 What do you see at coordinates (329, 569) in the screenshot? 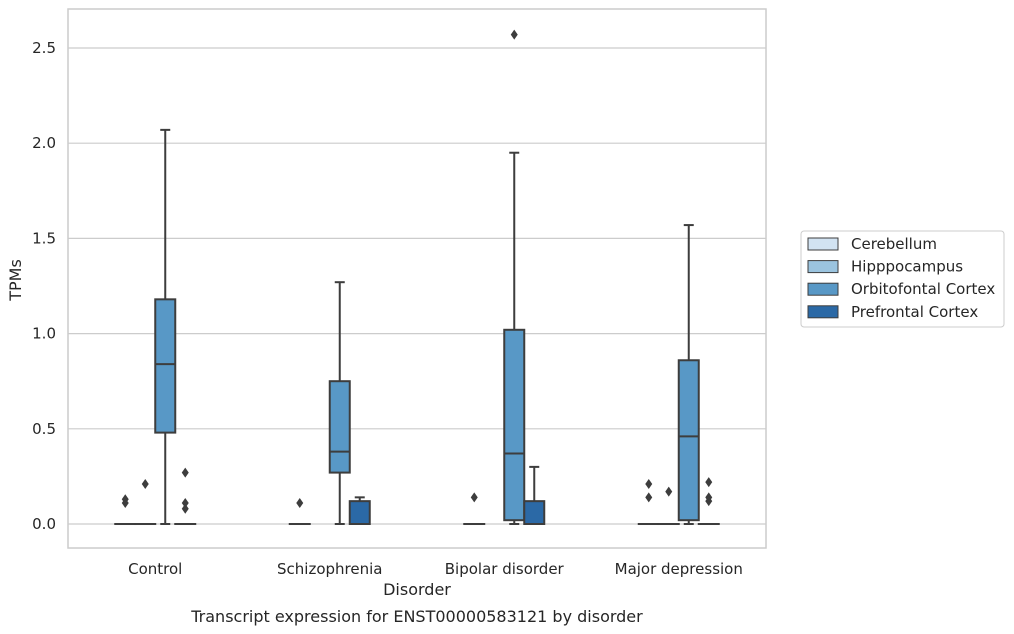
I see `x-tick-label: Schizophrenia` at bounding box center [329, 569].